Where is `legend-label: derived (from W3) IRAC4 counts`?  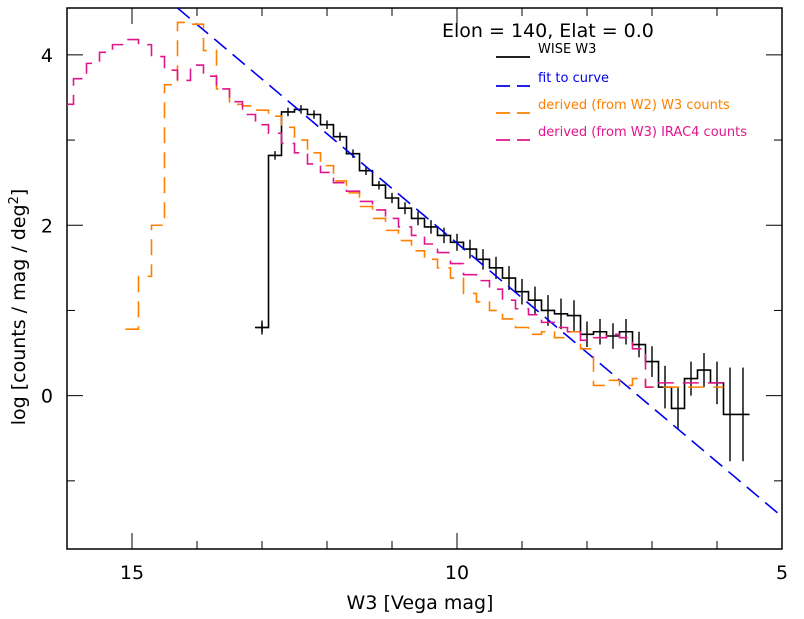
legend-label: derived (from W3) IRAC4 counts is located at coordinates (642, 132).